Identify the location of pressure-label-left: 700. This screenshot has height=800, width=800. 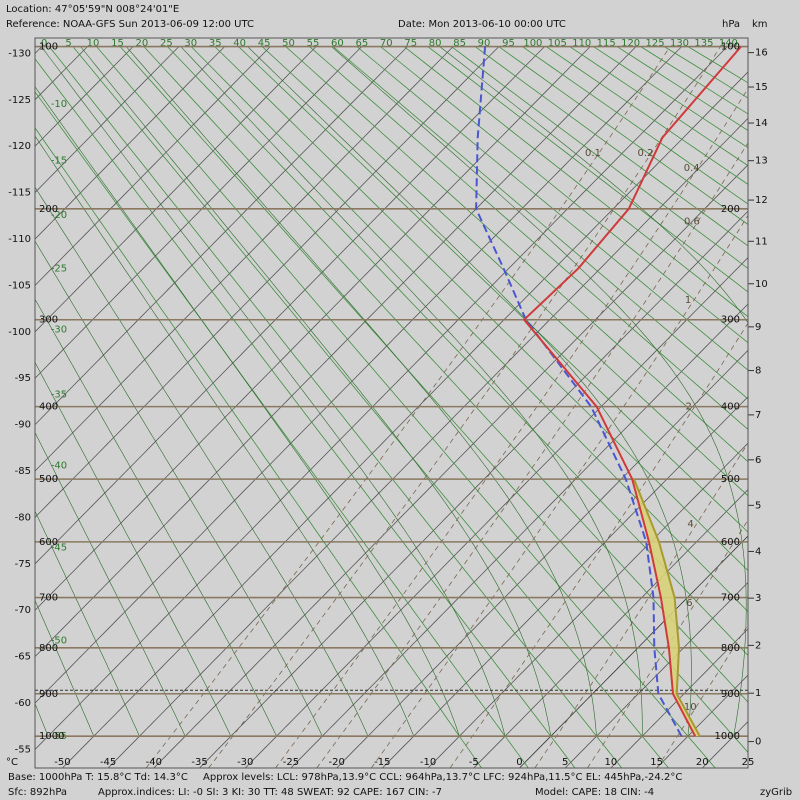
(48, 598).